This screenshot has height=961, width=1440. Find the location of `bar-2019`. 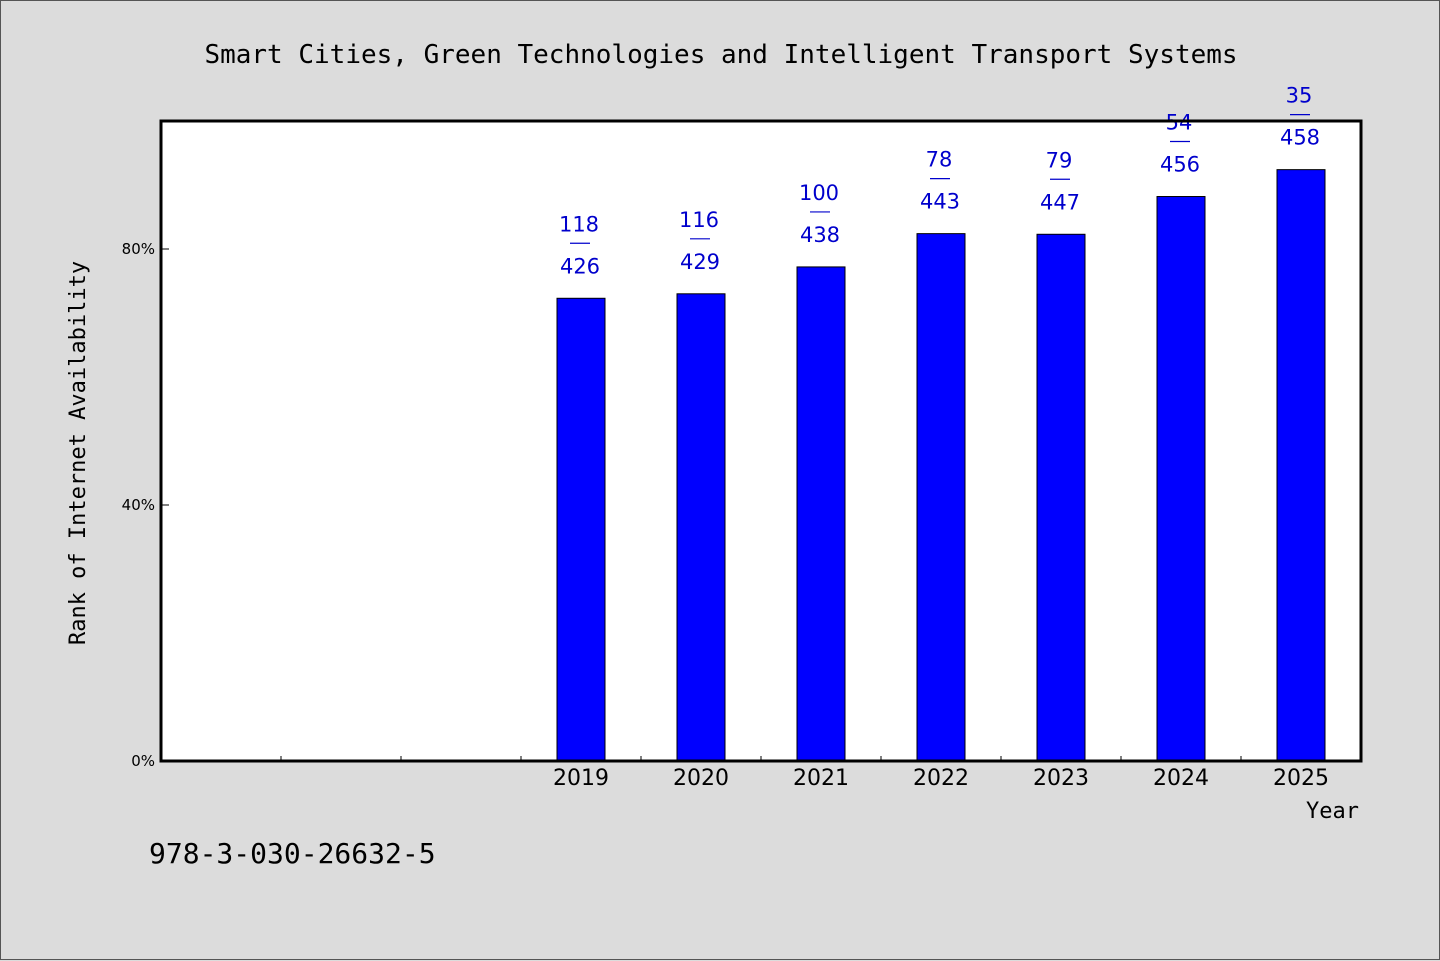

bar-2019 is located at coordinates (581, 529).